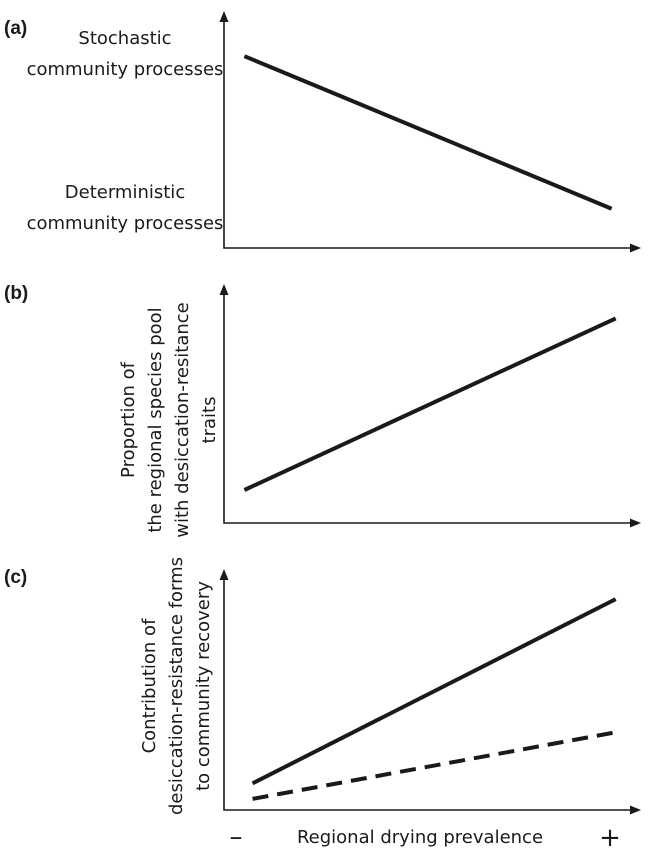 This screenshot has width=654, height=849. Describe the element at coordinates (610, 836) in the screenshot. I see `x-axis-max-symbol: +` at that location.